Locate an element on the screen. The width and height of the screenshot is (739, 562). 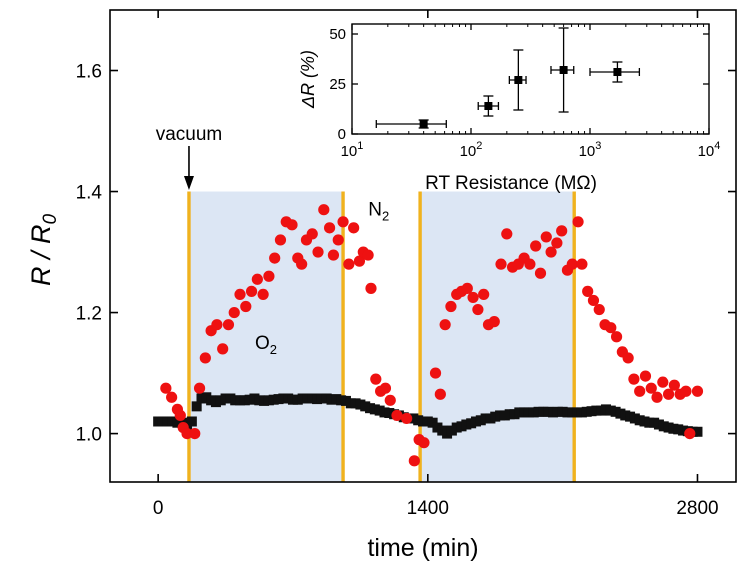
inset-data-points is located at coordinates (508, 78).